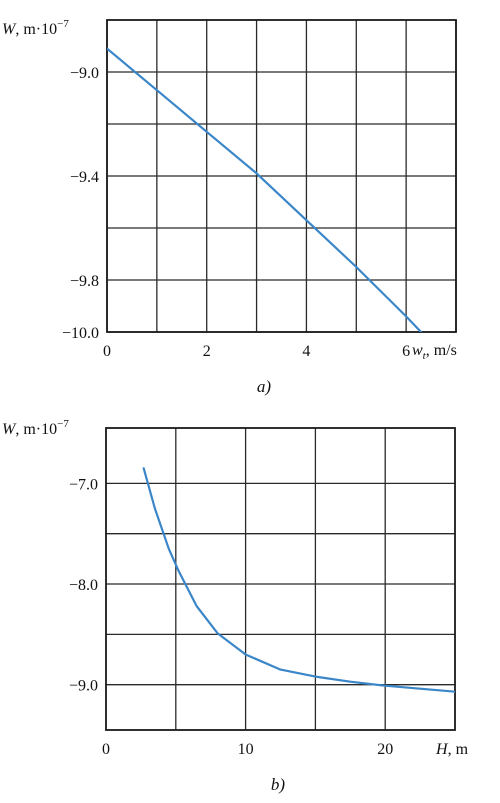 This screenshot has width=500, height=803. I want to click on chart-a-caption: a), so click(264, 386).